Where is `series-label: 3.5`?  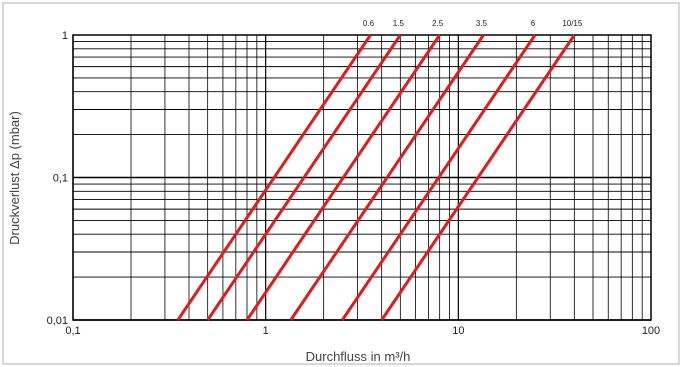 series-label: 3.5 is located at coordinates (482, 23).